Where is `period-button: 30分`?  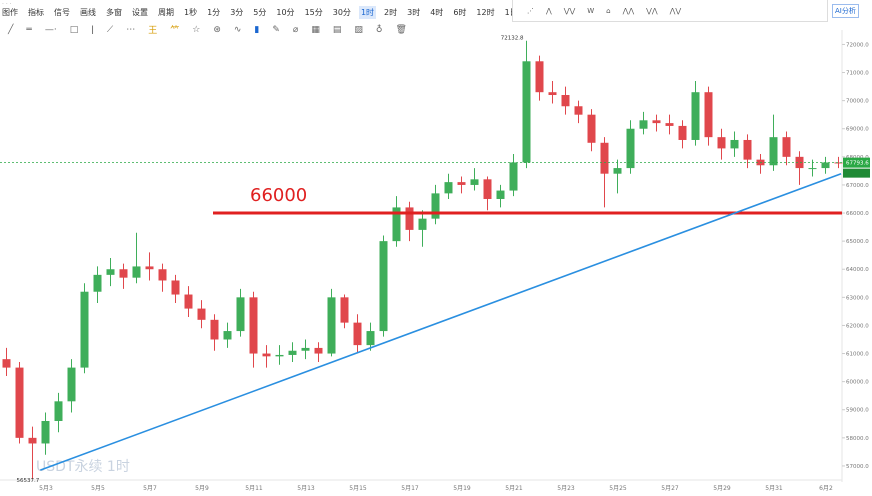 period-button: 30分 is located at coordinates (341, 12).